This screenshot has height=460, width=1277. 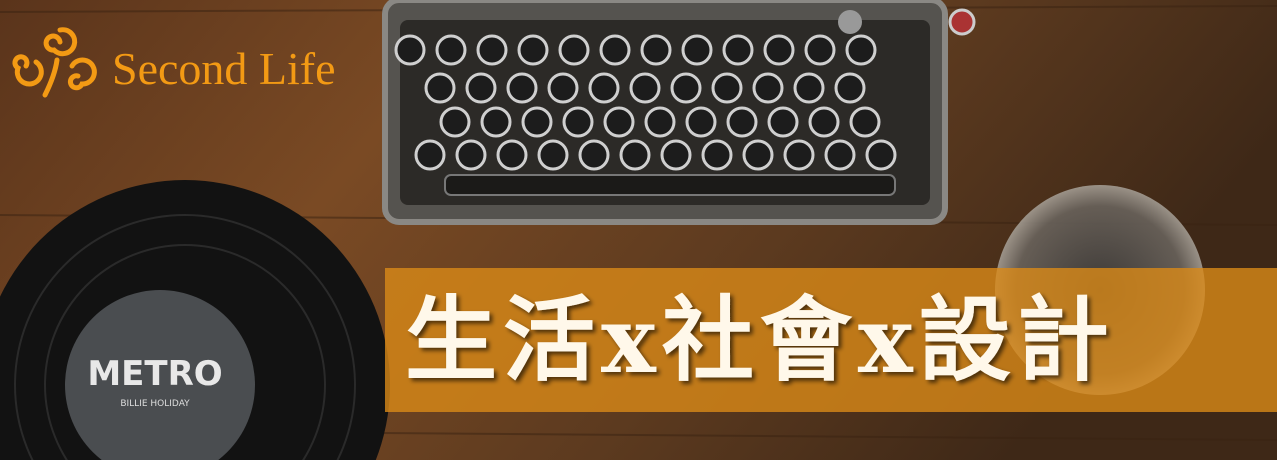 I want to click on record-artist: BILLIE HOLIDAY, so click(x=155, y=404).